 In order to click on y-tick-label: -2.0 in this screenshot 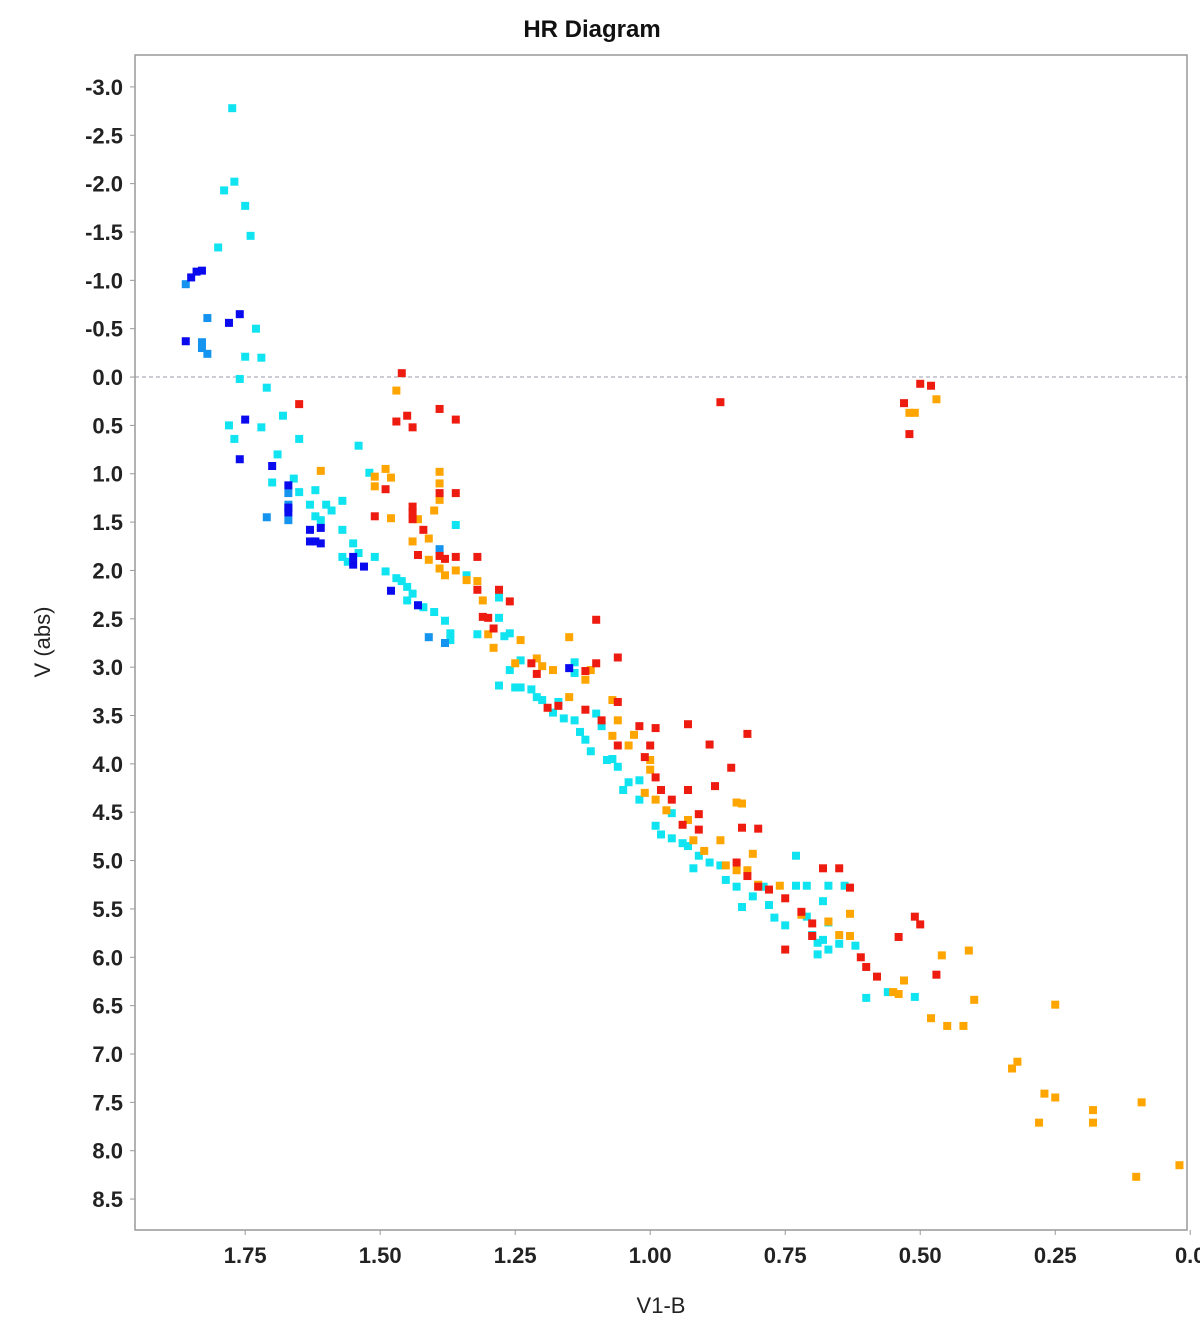, I will do `click(104, 184)`.